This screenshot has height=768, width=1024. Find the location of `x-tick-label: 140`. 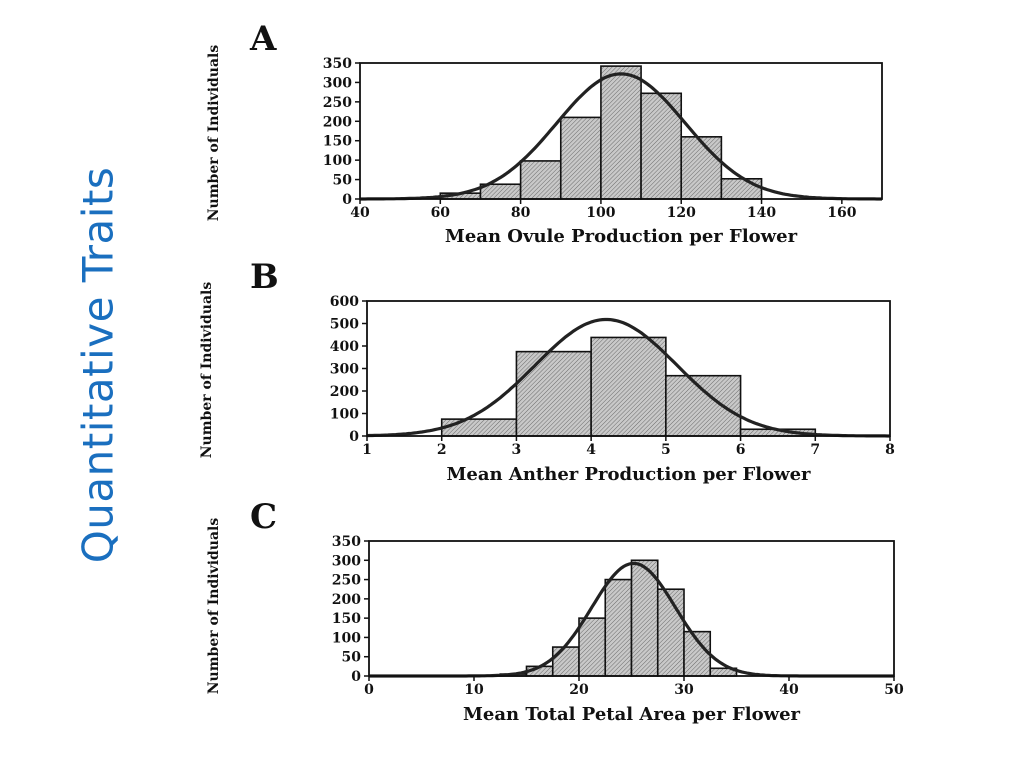

x-tick-label: 140 is located at coordinates (761, 213).